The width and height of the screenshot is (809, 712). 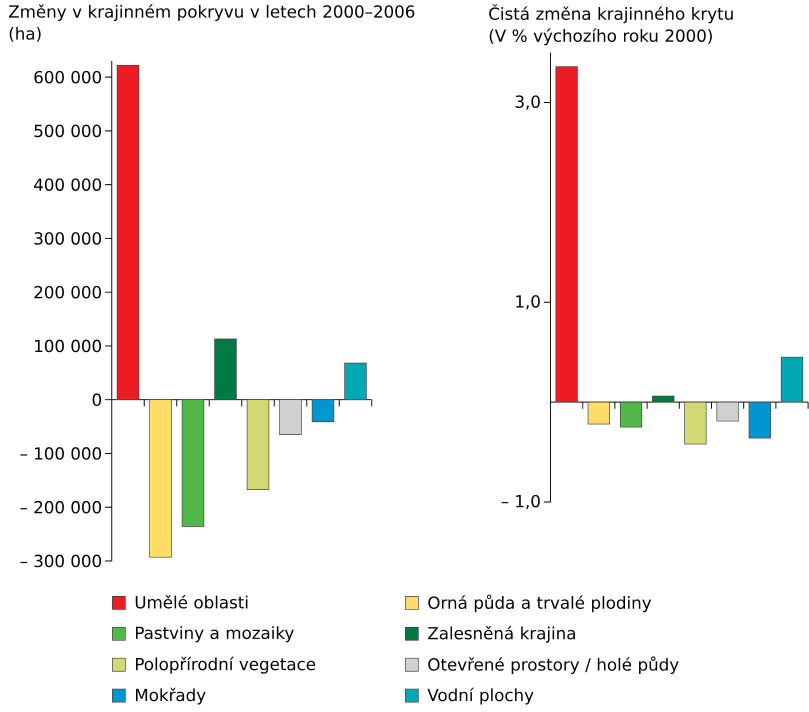 What do you see at coordinates (61, 561) in the screenshot?
I see `y-tick-label: – 300 000` at bounding box center [61, 561].